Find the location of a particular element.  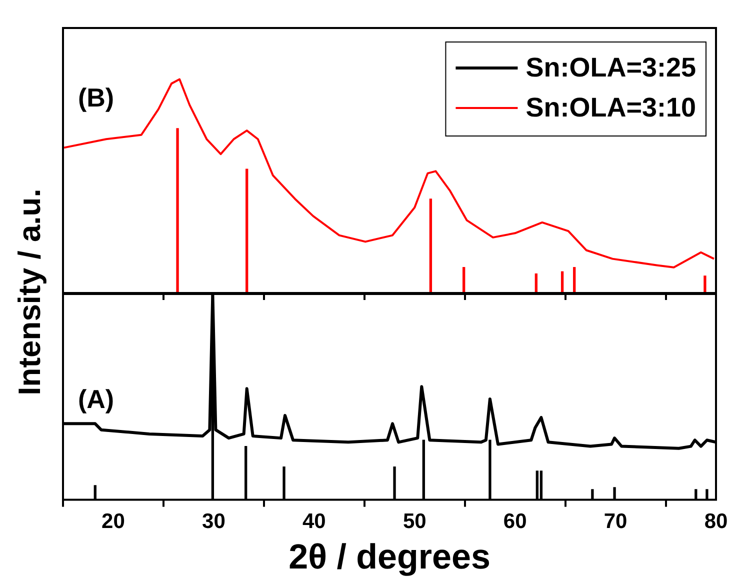

x-tick-label: 30 is located at coordinates (214, 522).